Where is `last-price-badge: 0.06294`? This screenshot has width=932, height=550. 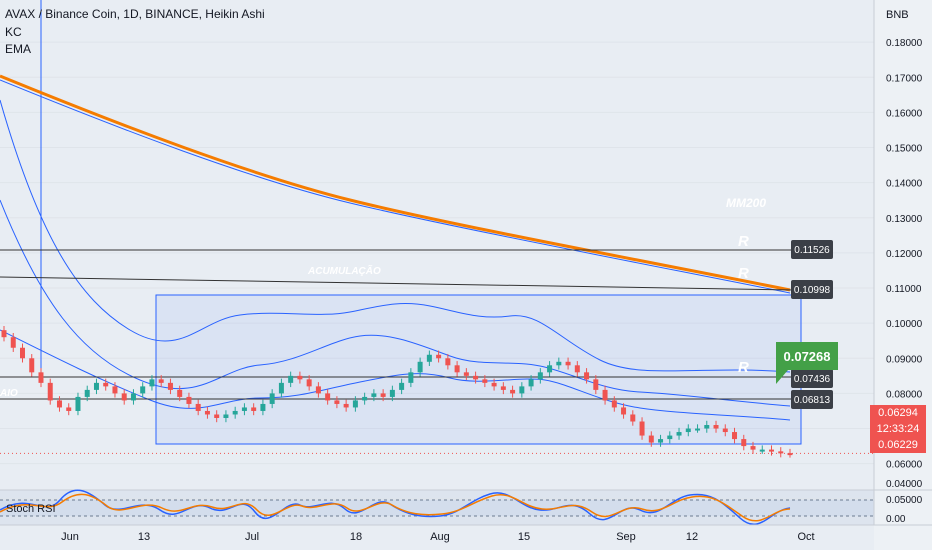
last-price-badge: 0.06294 is located at coordinates (898, 413).